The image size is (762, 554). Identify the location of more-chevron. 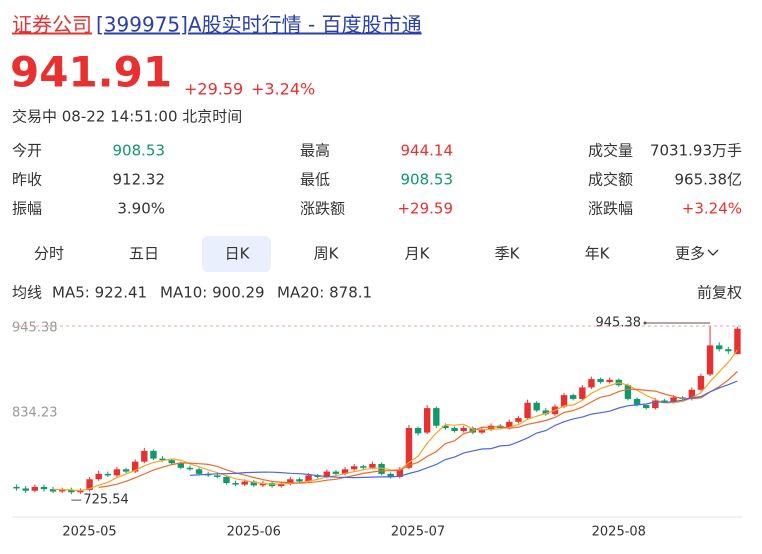
(713, 252).